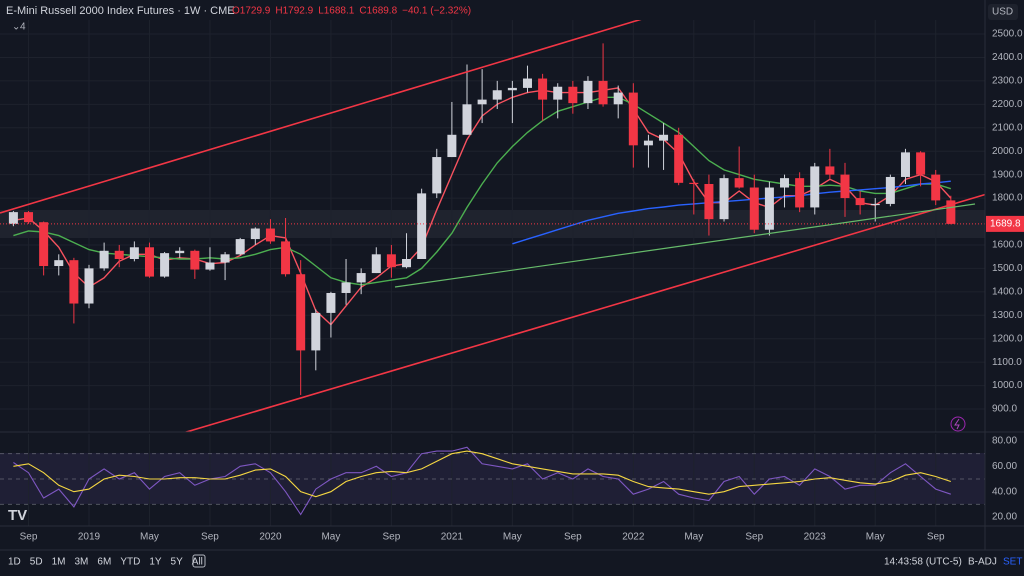 The width and height of the screenshot is (1024, 576). I want to click on range-button: 5D, so click(36, 562).